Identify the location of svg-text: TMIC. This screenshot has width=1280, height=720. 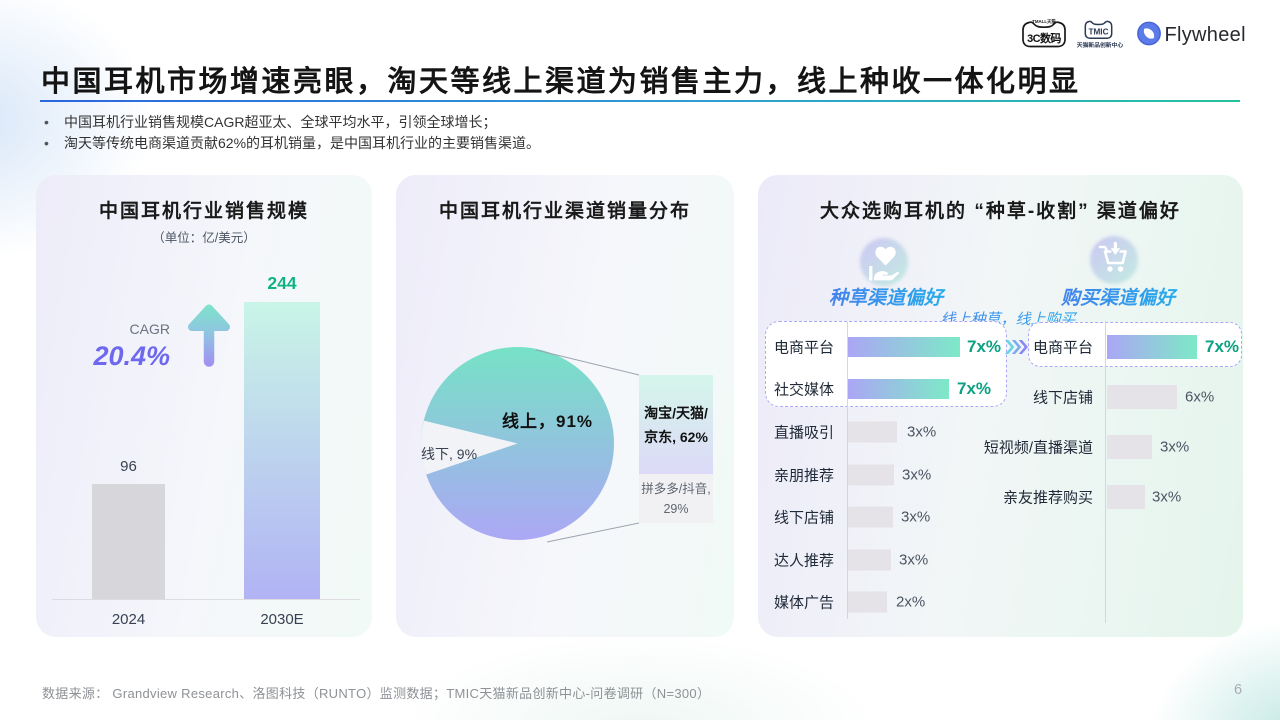
(1098, 31).